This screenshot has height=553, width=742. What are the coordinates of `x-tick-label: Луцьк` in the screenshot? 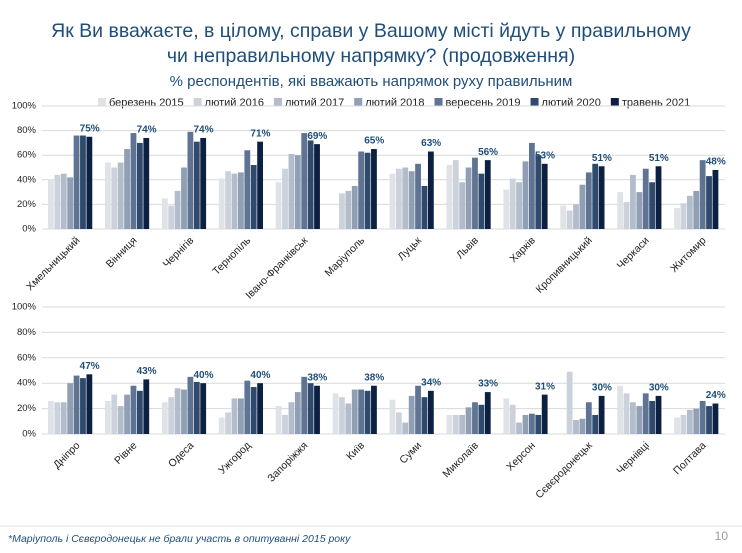 It's located at (410, 248).